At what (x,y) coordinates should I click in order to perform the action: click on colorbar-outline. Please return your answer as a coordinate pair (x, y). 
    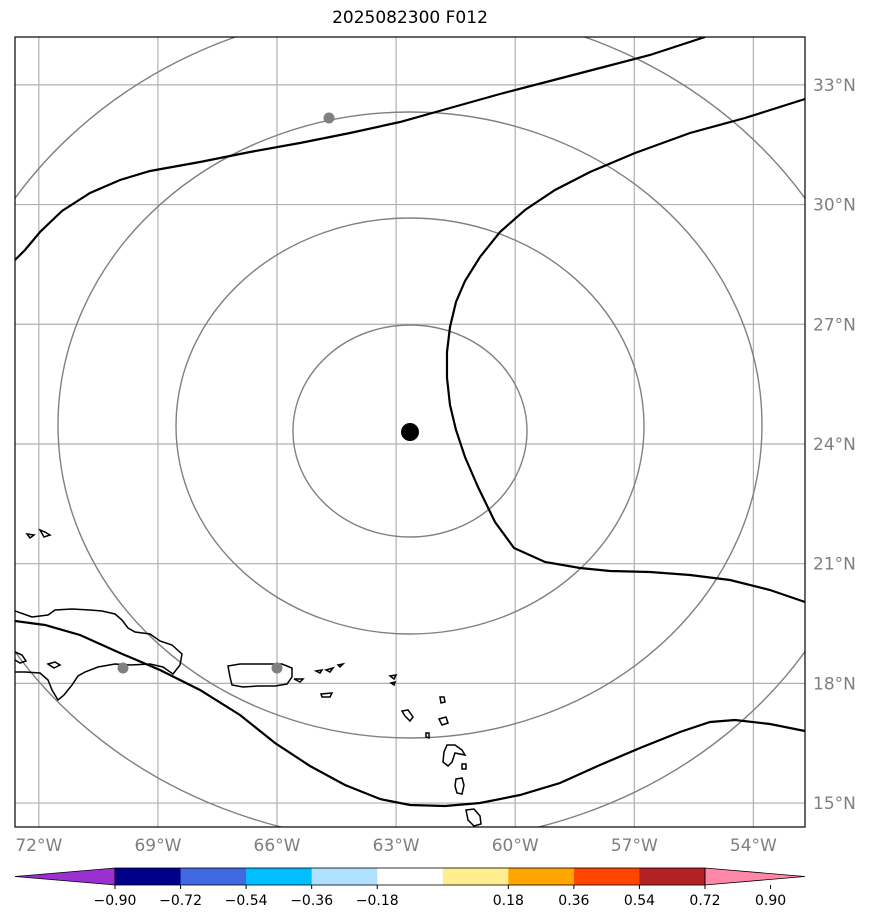
    Looking at the image, I should click on (410, 876).